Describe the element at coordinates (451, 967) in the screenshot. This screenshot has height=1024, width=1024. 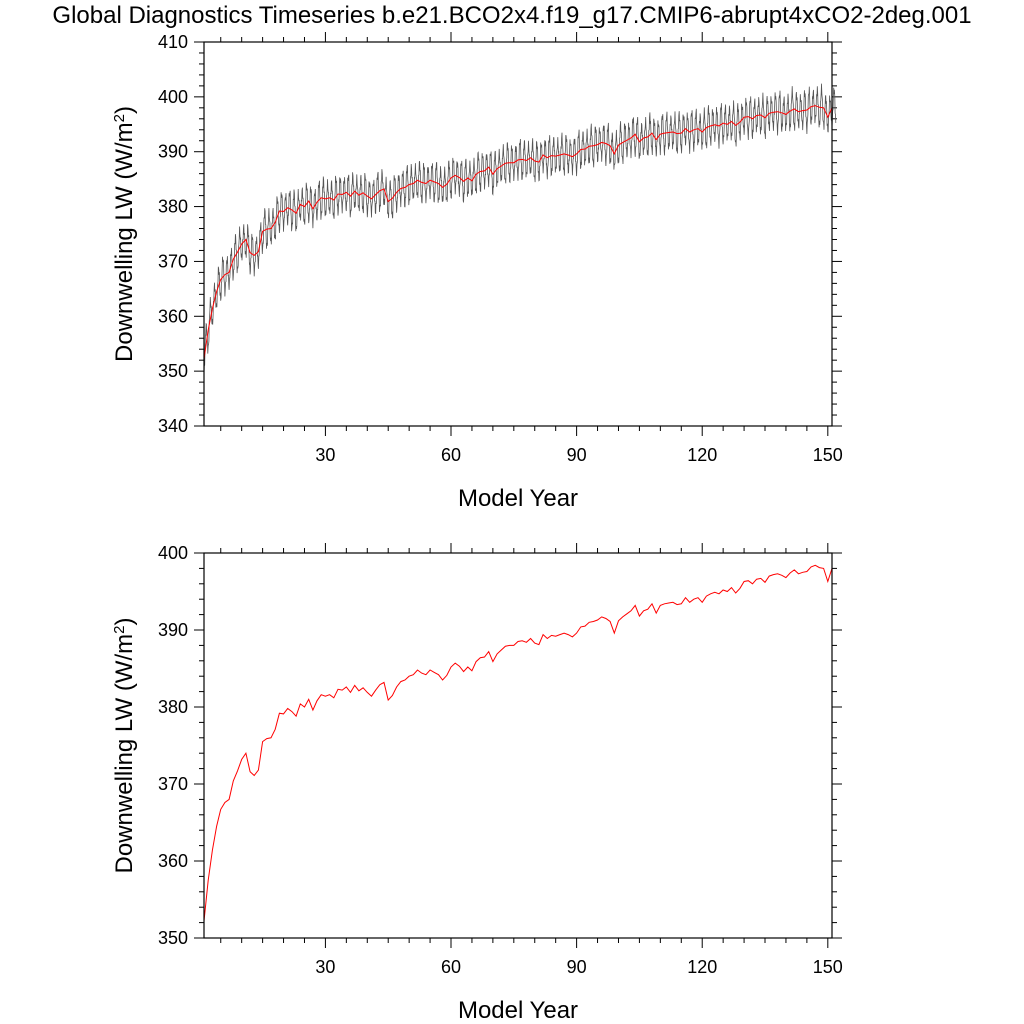
I see `bottom-x-tick-label: 60` at that location.